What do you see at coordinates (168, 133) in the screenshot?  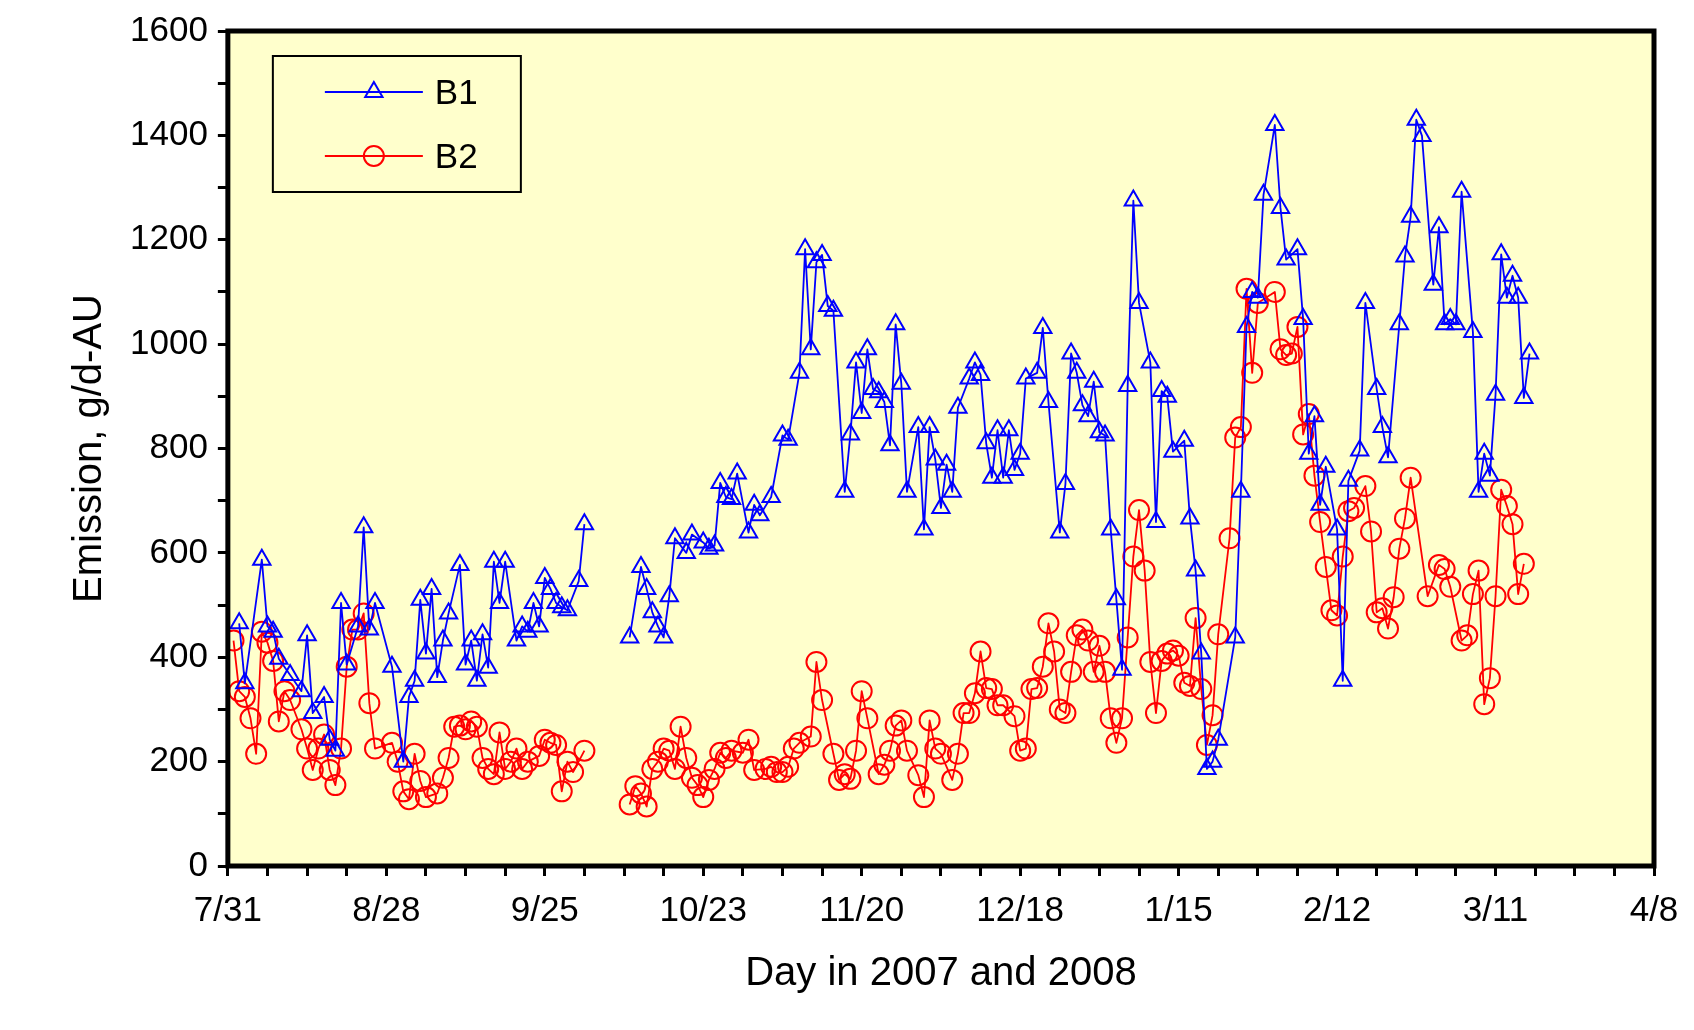 I see `y-tick-label: 1400` at bounding box center [168, 133].